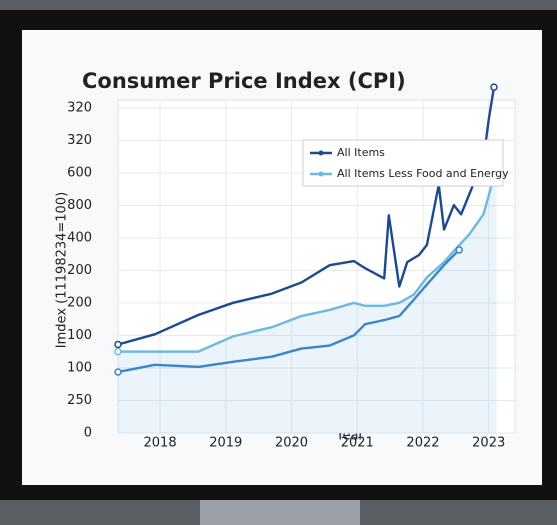 This screenshot has width=557, height=525. I want to click on chart-title: Consumer Price Index (CPI), so click(244, 81).